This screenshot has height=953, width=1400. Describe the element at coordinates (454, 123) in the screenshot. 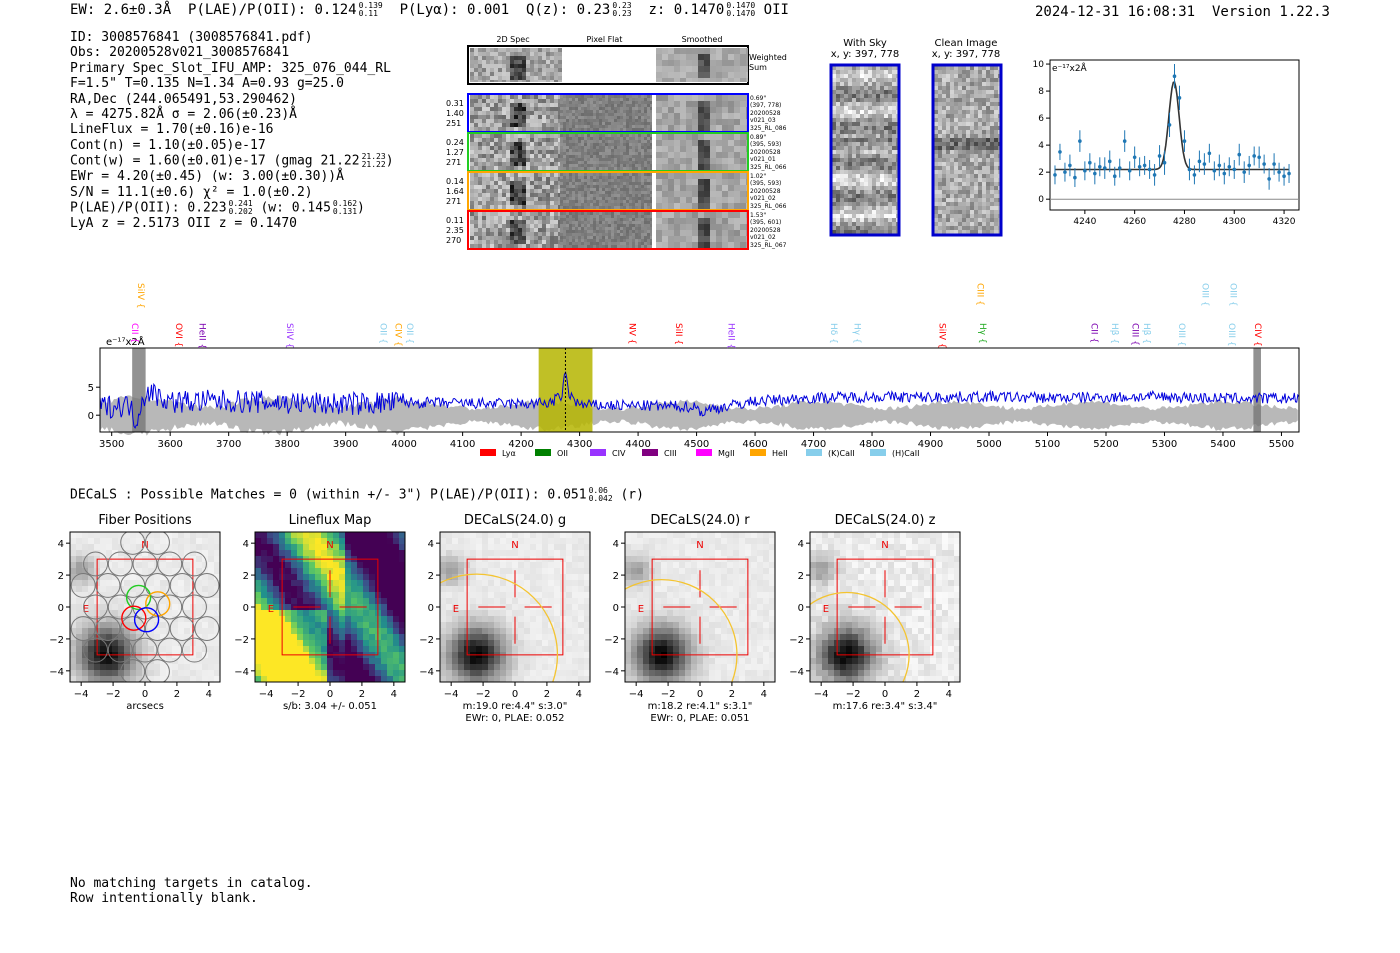

I see `fiber-weight: 251` at that location.